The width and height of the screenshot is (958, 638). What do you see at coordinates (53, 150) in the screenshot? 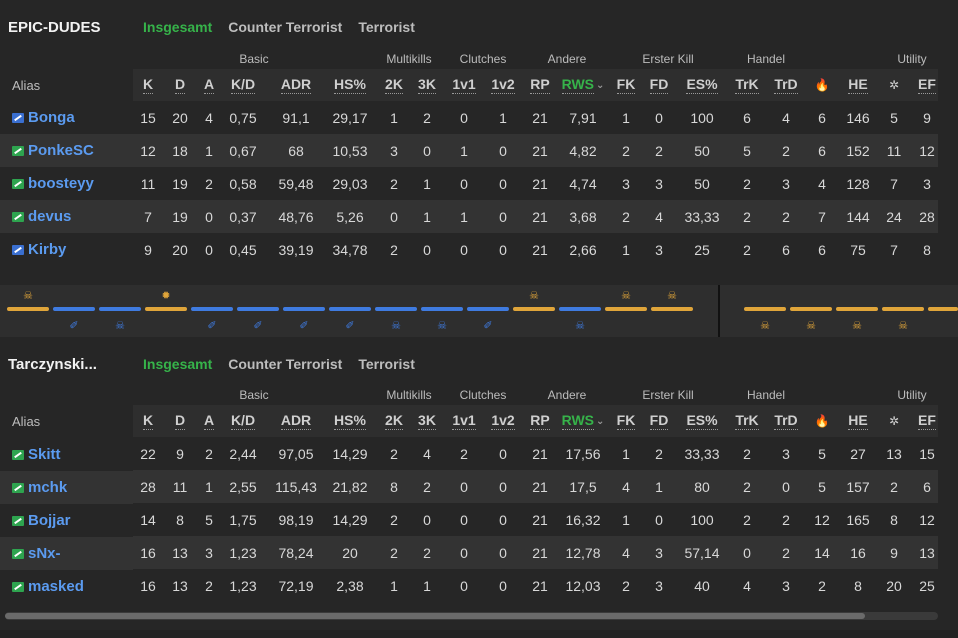
I see `player-link: PonkeSC` at bounding box center [53, 150].